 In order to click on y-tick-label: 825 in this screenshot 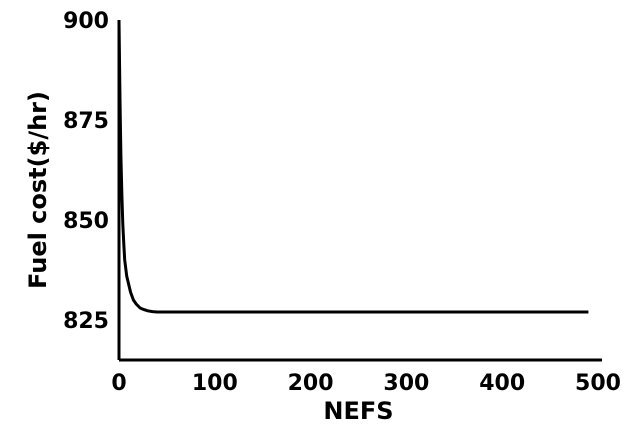, I will do `click(86, 321)`.